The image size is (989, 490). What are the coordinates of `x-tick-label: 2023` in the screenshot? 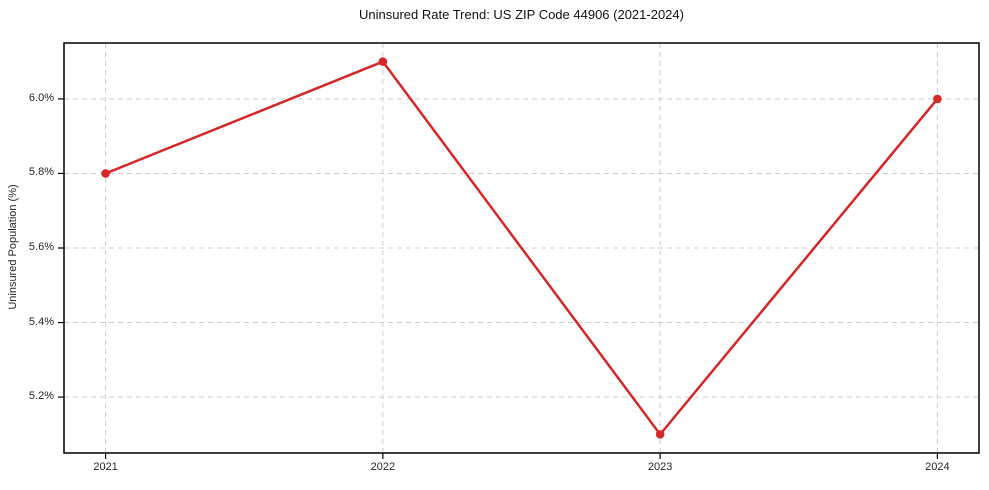 It's located at (660, 467).